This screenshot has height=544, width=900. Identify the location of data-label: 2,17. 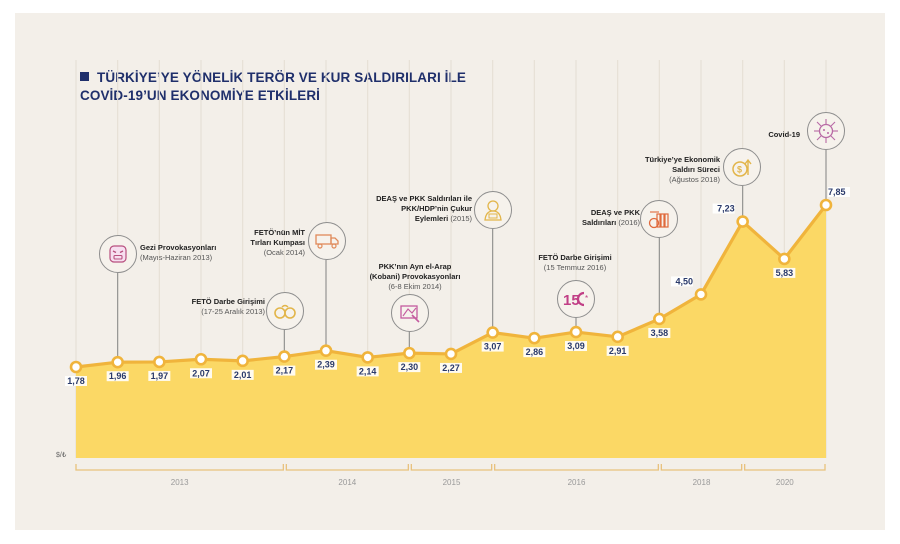
(285, 371).